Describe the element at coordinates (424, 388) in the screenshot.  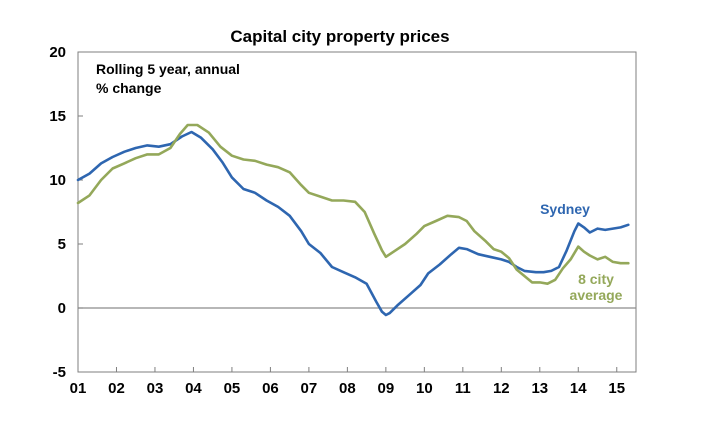
I see `x-tick-label: 10` at that location.